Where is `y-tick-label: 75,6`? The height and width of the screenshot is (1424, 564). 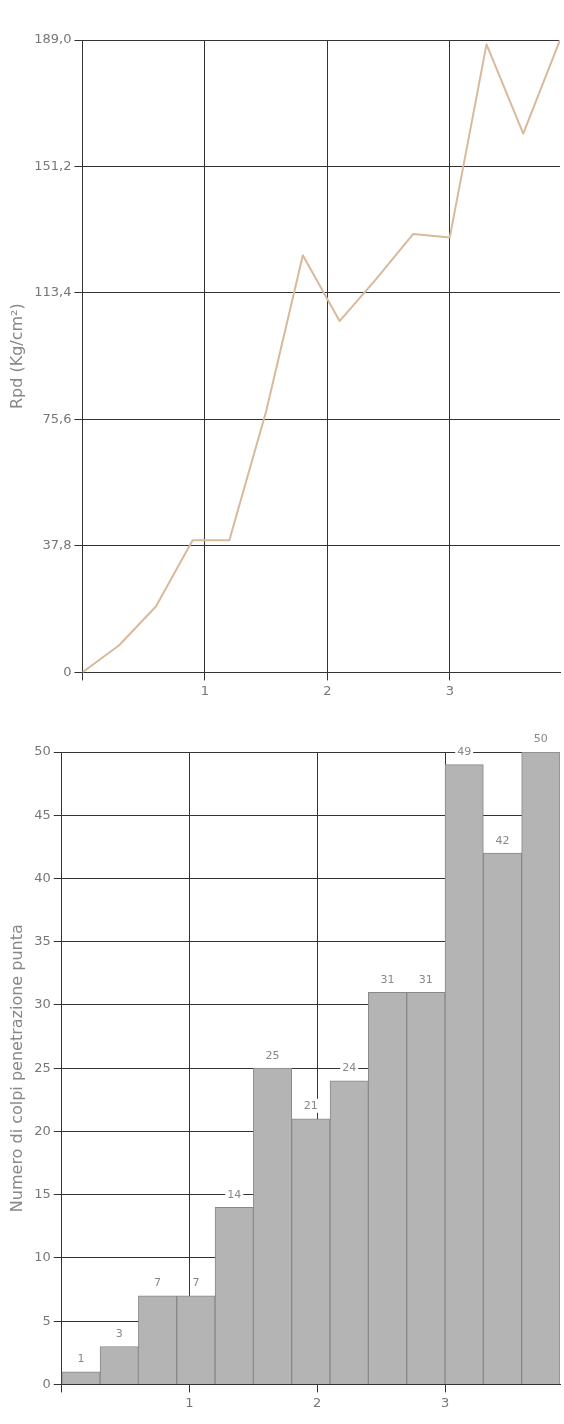 y-tick-label: 75,6 is located at coordinates (57, 418).